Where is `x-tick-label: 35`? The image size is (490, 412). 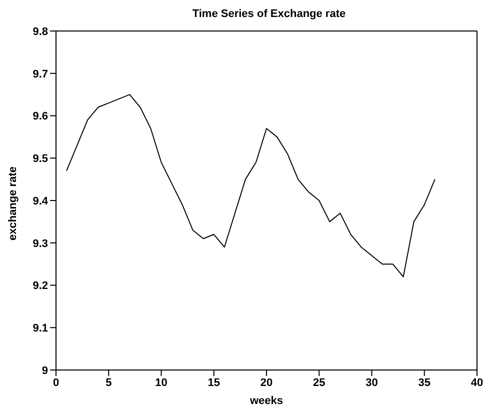 x-tick-label: 35 is located at coordinates (424, 382).